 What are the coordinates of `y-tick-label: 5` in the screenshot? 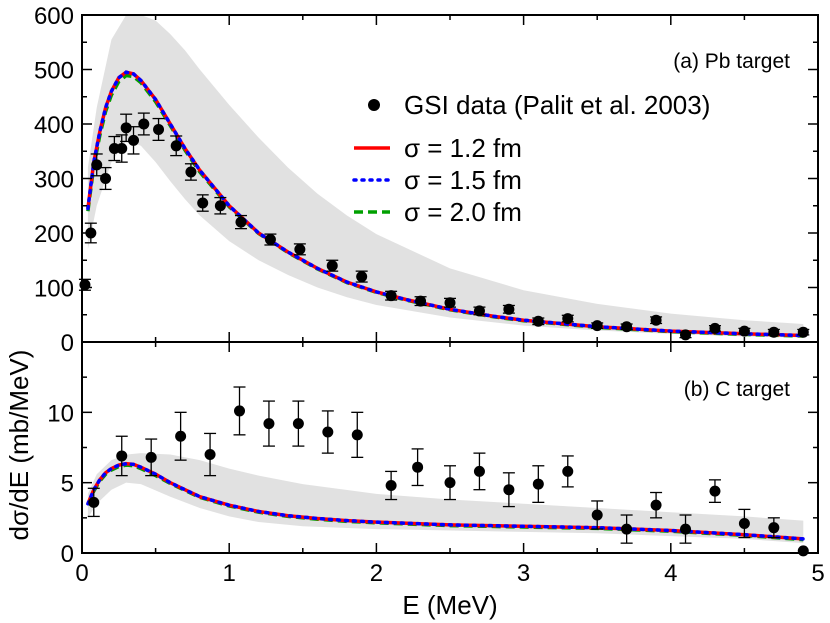 It's located at (67, 484).